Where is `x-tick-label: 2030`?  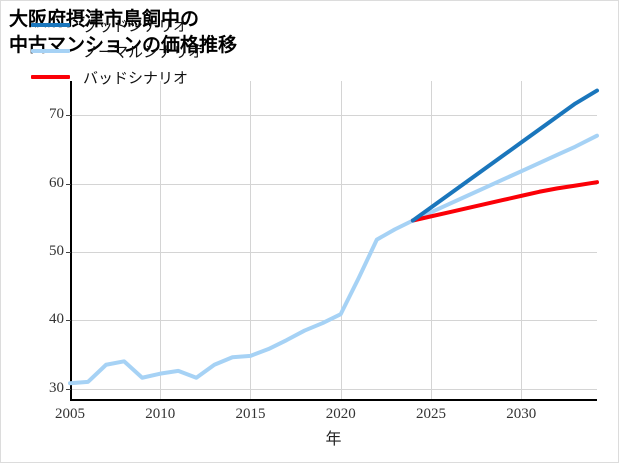 x-tick-label: 2030 is located at coordinates (521, 414).